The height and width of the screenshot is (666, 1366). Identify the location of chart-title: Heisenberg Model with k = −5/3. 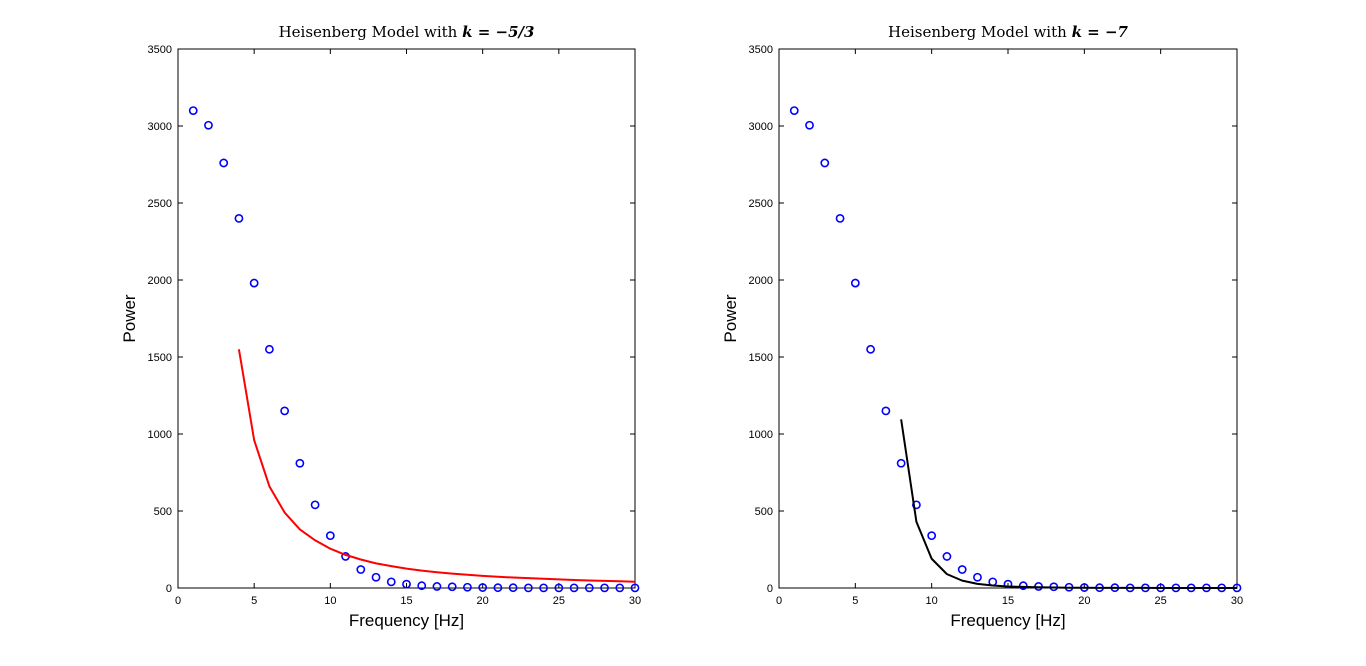
(407, 32).